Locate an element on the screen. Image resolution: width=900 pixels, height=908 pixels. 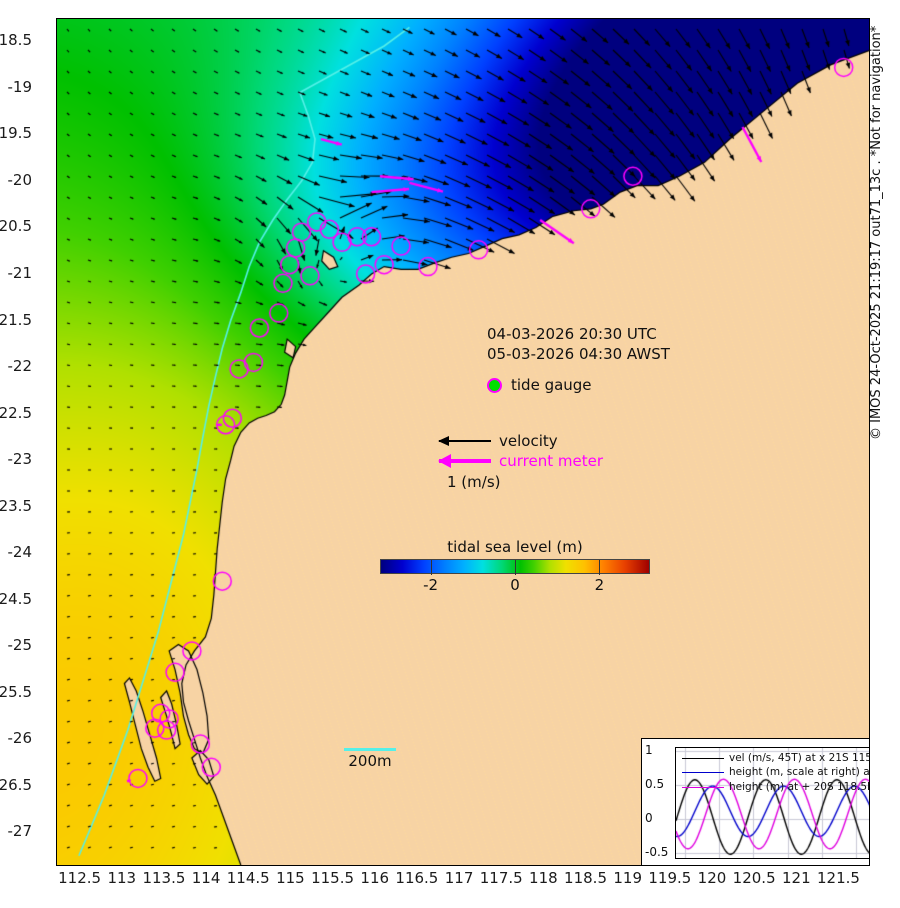
legend-line-height-plus-icon is located at coordinates (703, 787).